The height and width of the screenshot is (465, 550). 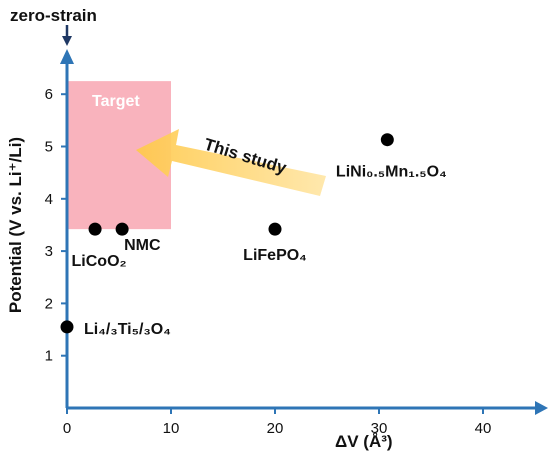 I want to click on y-tick-label: 6, so click(x=49, y=94).